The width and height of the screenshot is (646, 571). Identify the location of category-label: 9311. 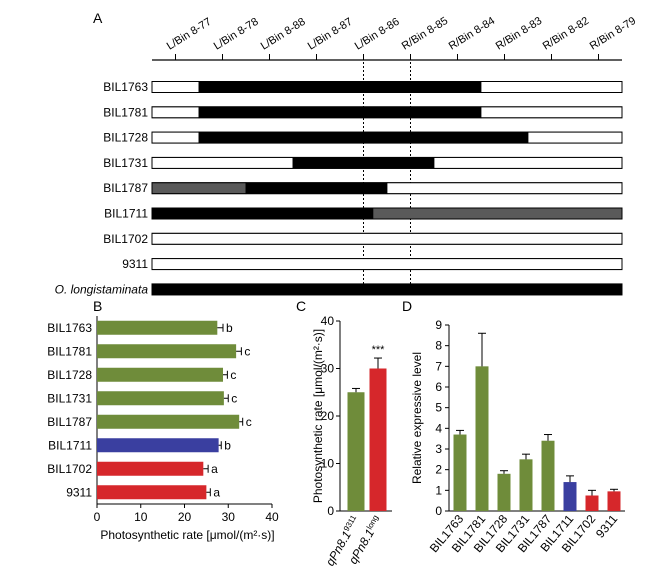
(607, 526).